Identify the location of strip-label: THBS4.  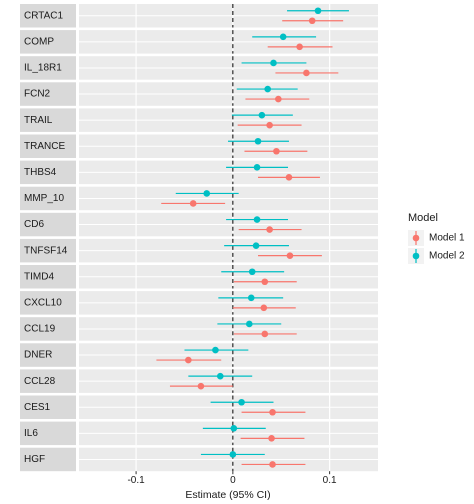
(40, 172).